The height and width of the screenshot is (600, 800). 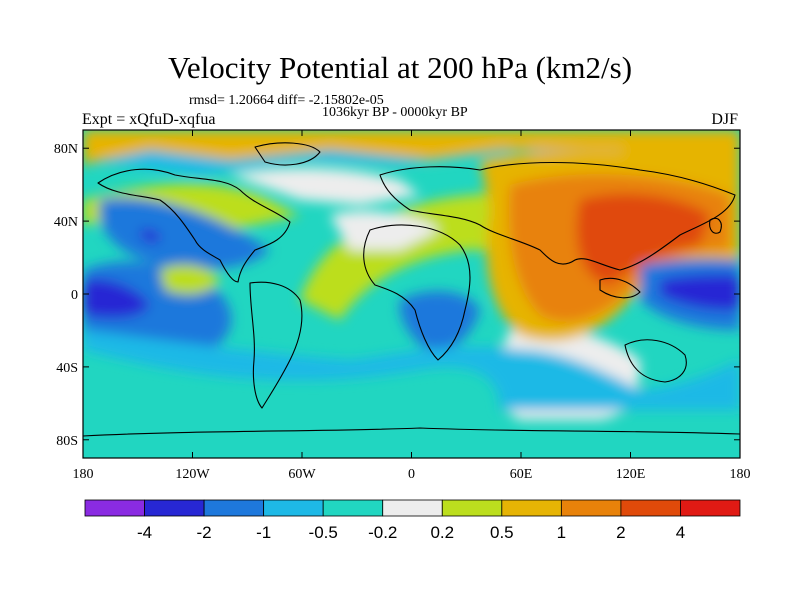 What do you see at coordinates (67, 368) in the screenshot?
I see `latitude-tick-label: 40S` at bounding box center [67, 368].